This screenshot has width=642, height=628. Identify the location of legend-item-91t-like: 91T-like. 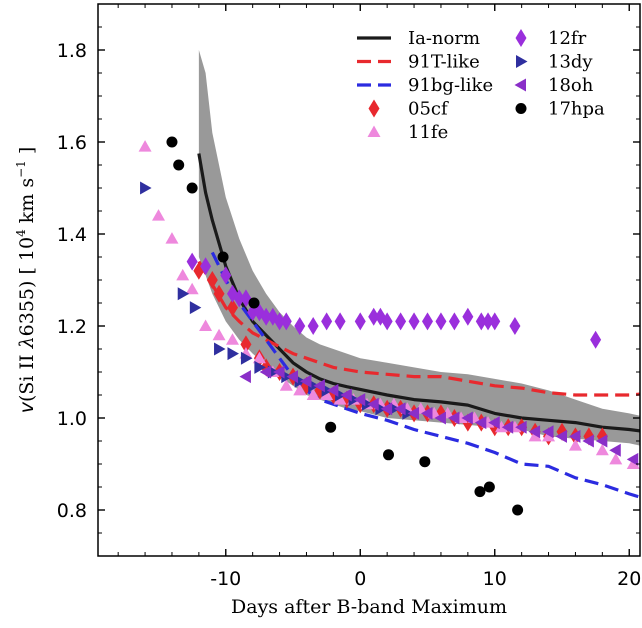
(418, 62).